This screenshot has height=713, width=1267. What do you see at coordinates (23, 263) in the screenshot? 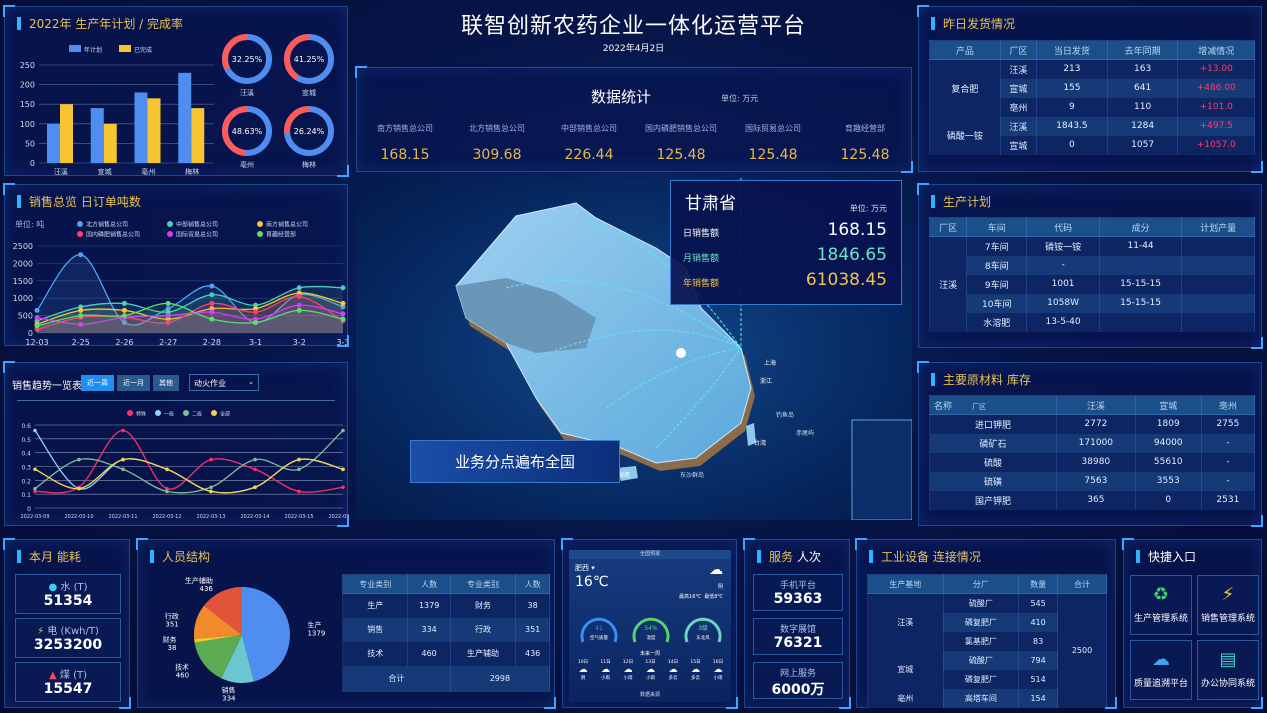
I see `y-tick-label: 2000` at bounding box center [23, 263].